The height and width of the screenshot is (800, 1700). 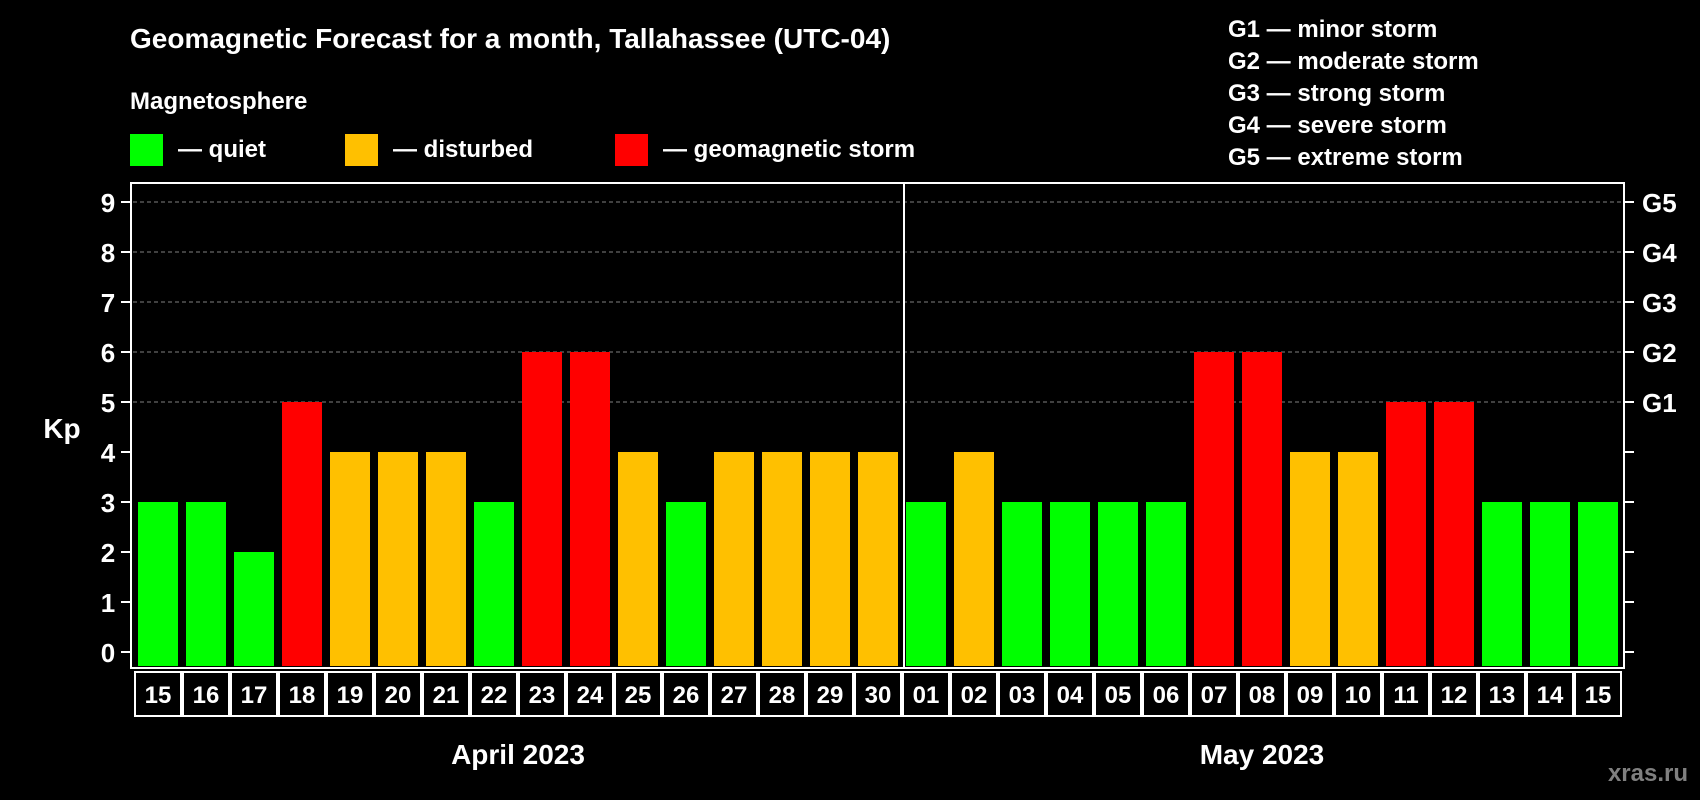 What do you see at coordinates (108, 353) in the screenshot?
I see `y-tick-label: 6` at bounding box center [108, 353].